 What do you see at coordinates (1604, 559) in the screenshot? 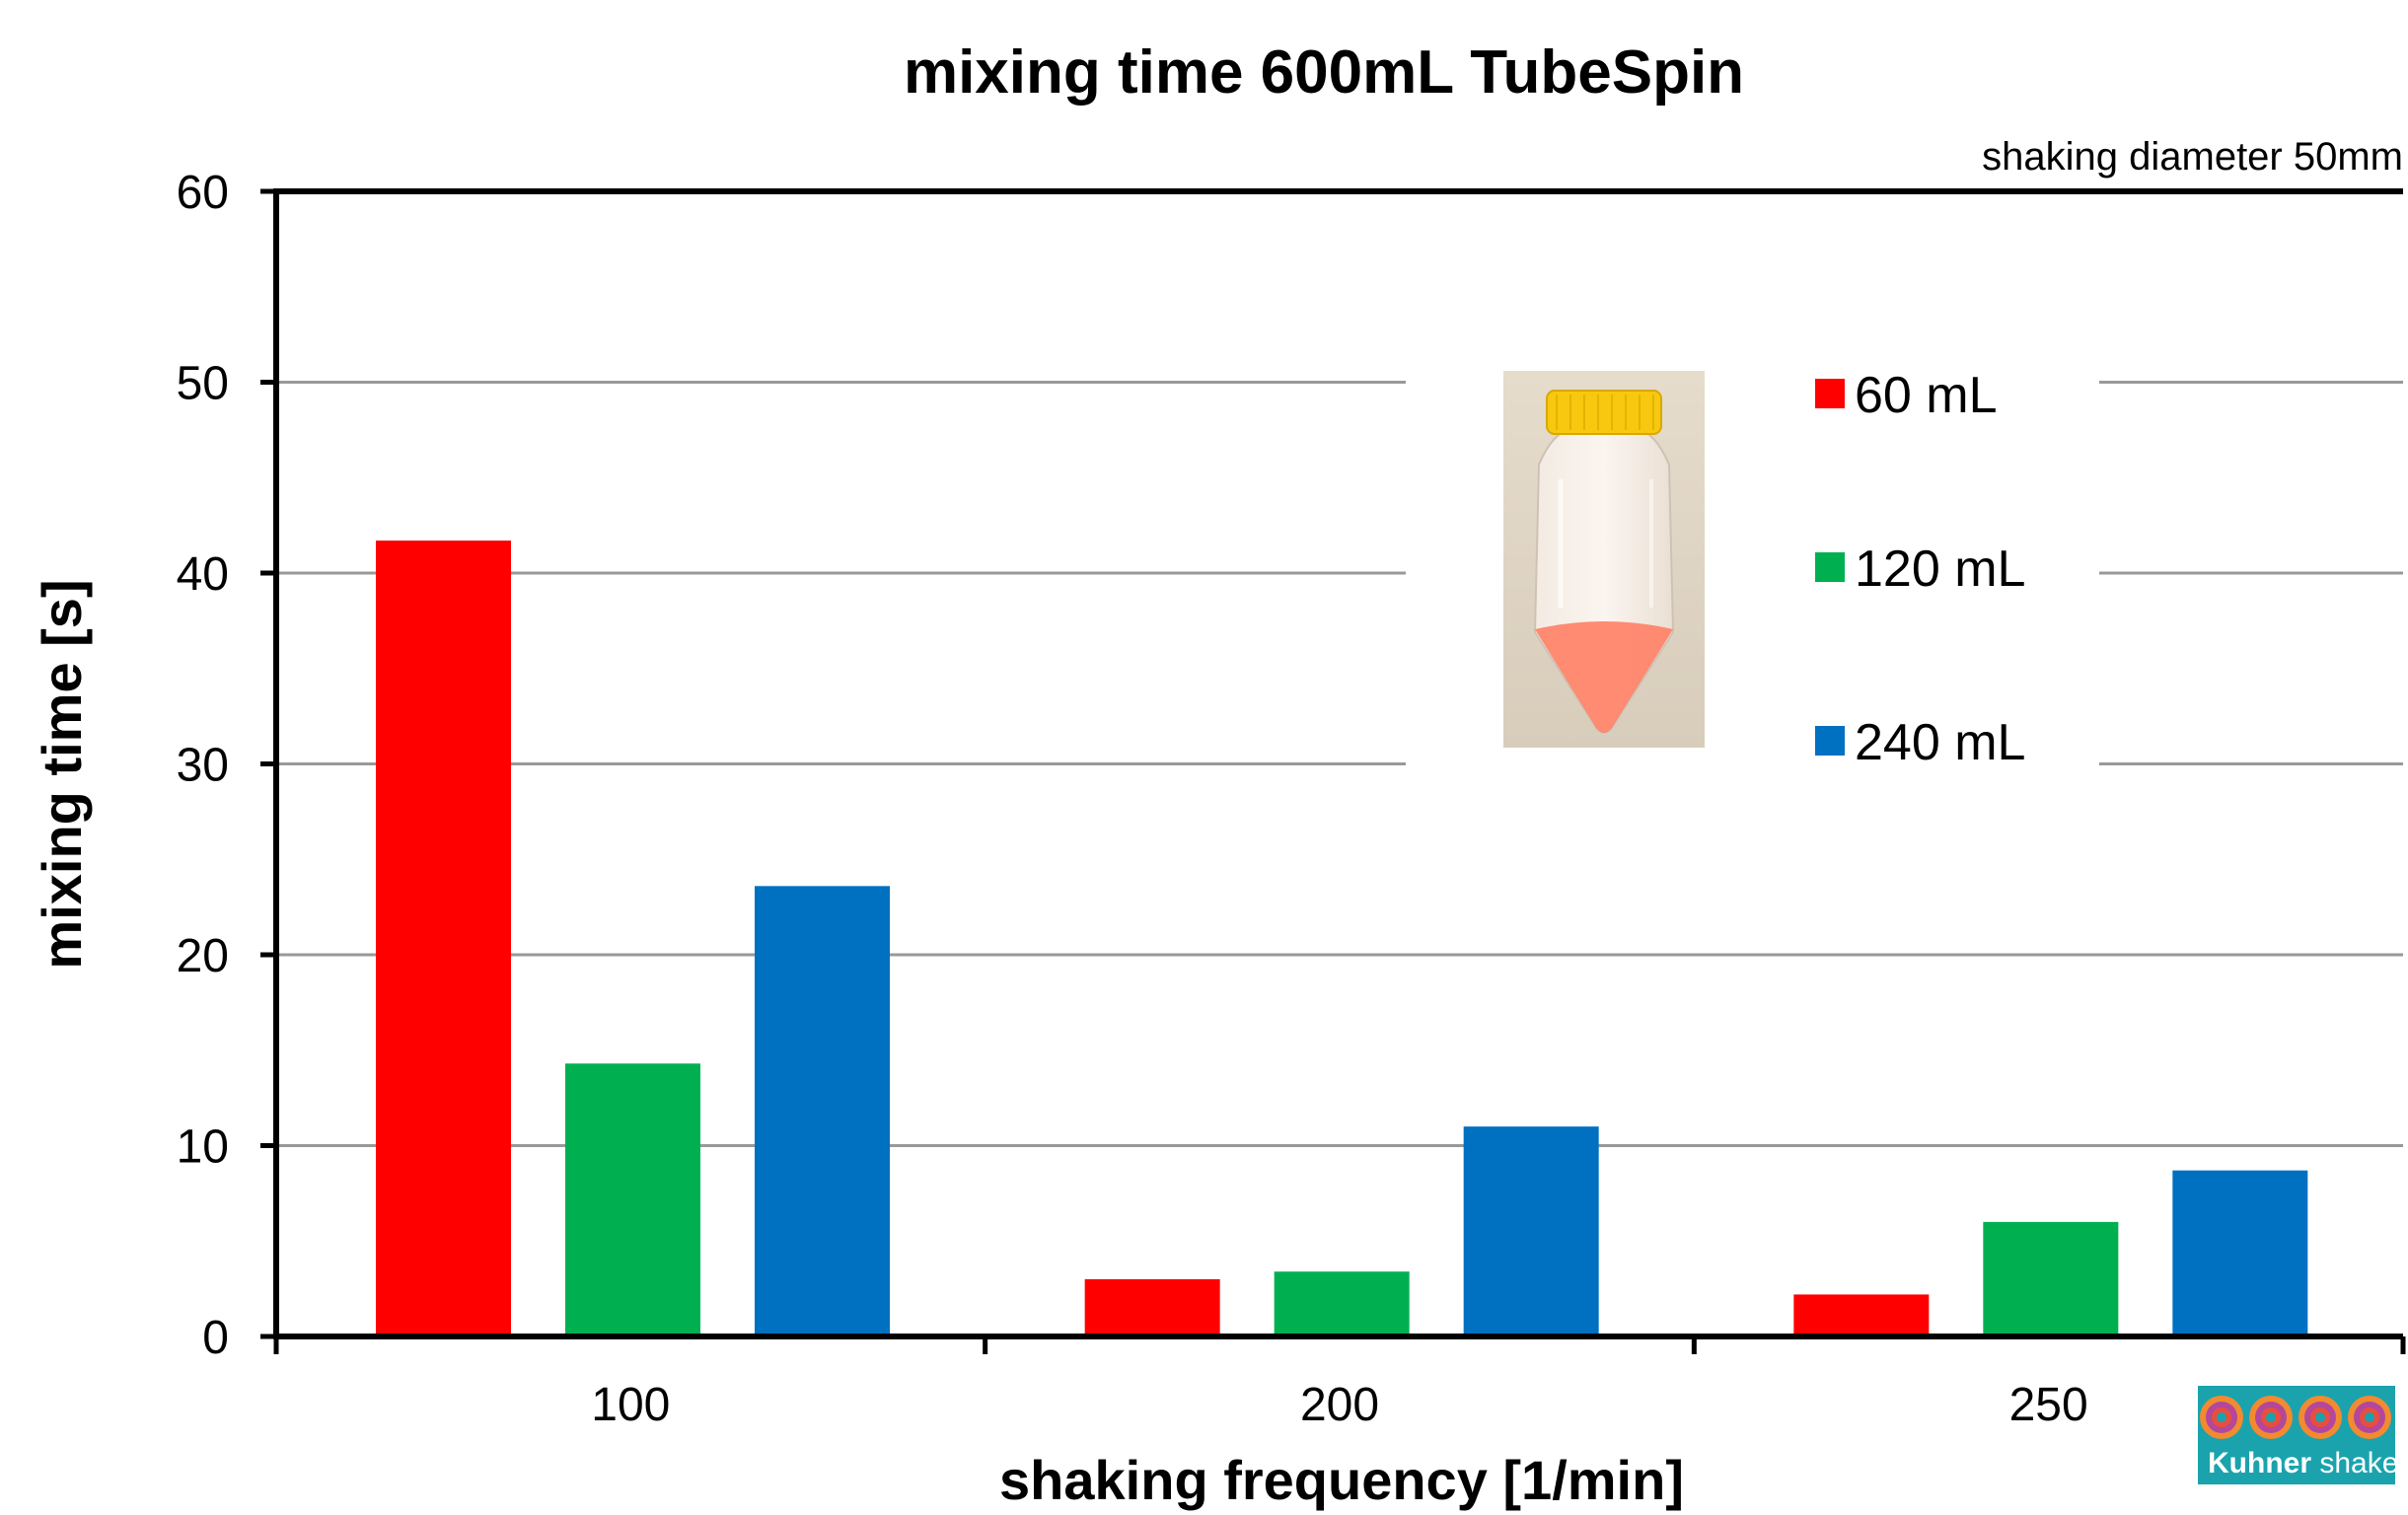
I see `inset-photo` at bounding box center [1604, 559].